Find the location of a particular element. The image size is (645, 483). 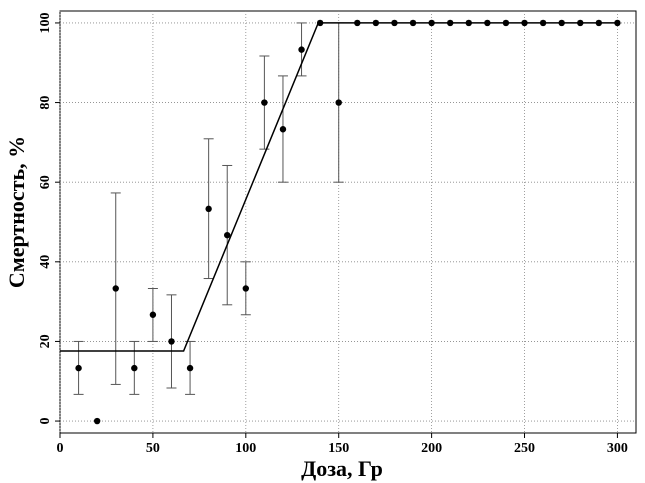

y-axis-title: Смертность, % is located at coordinates (16, 212).